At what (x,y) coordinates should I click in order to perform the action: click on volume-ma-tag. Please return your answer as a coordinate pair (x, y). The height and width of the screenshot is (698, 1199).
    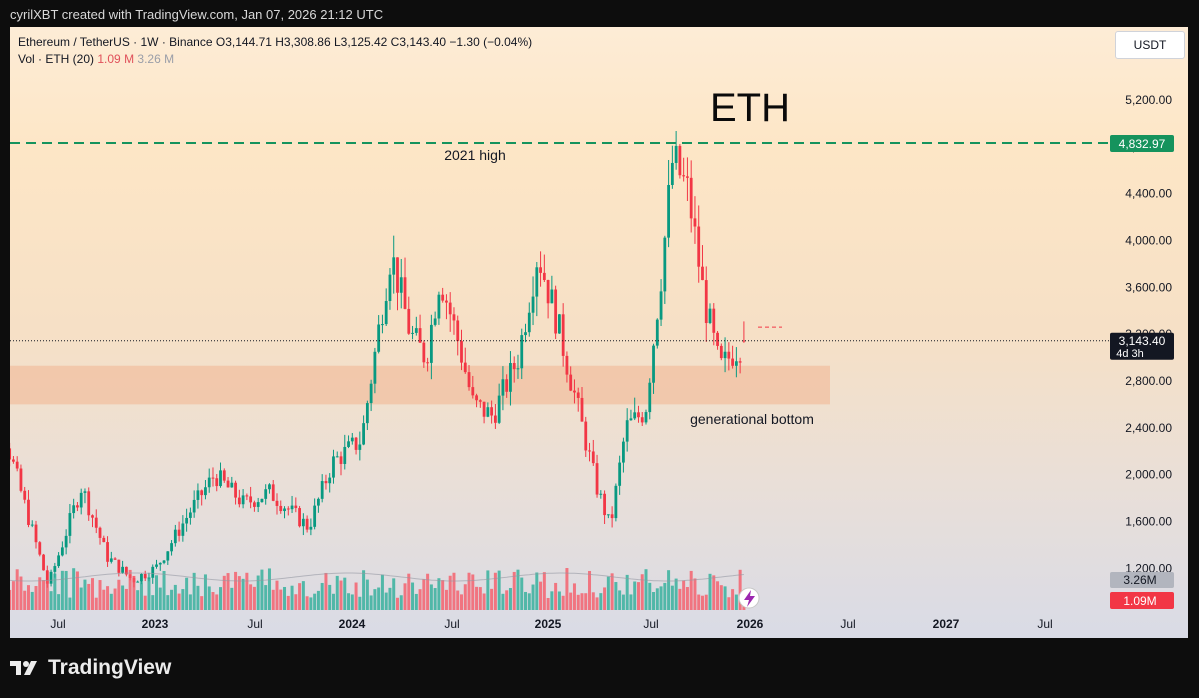
    Looking at the image, I should click on (1142, 580).